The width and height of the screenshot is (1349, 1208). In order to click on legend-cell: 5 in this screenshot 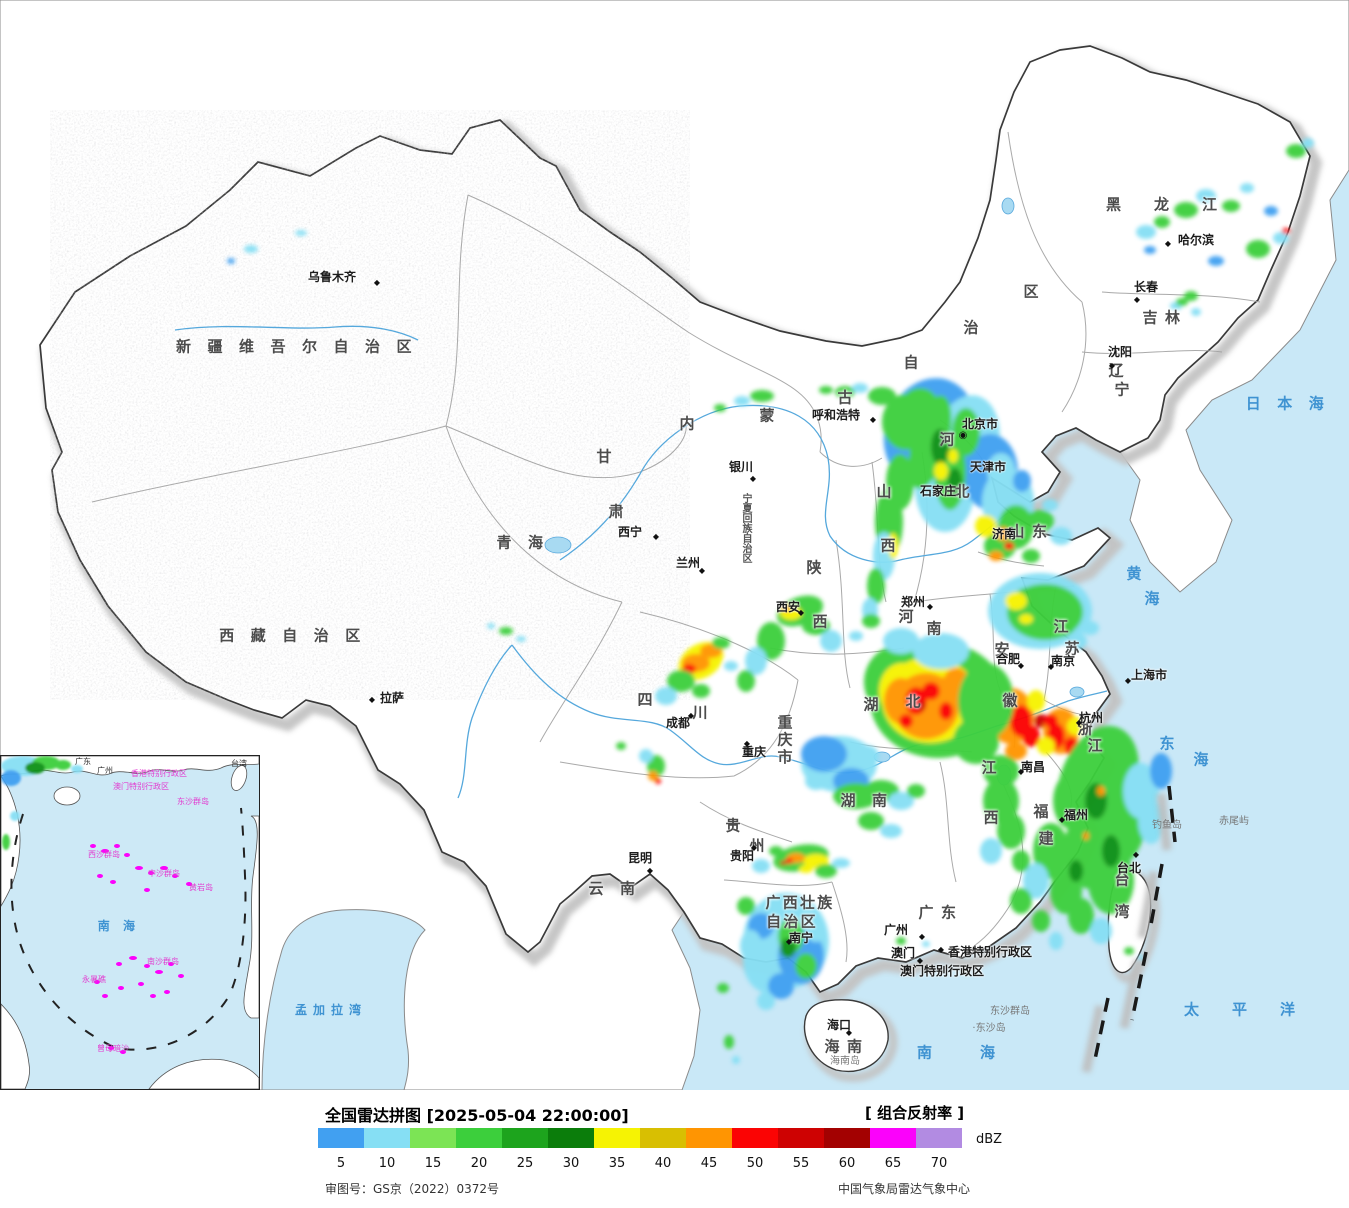, I will do `click(341, 1149)`.